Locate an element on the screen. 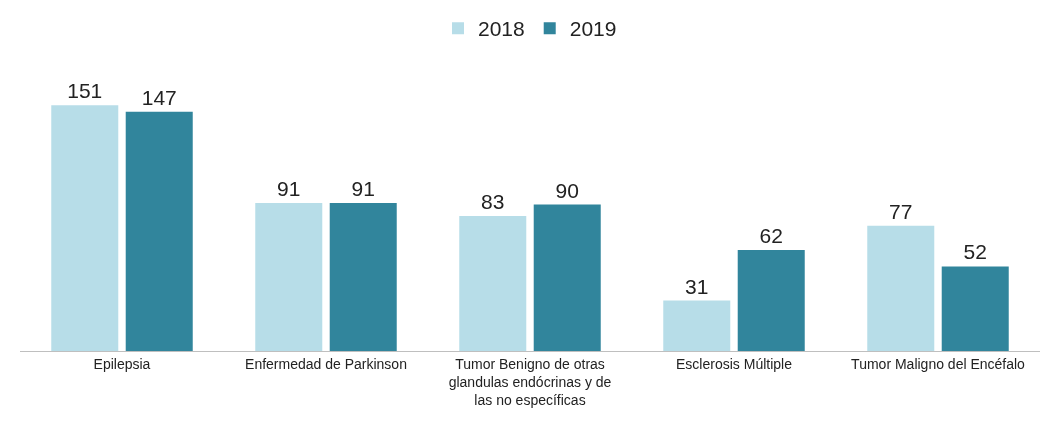 The height and width of the screenshot is (433, 1048). data-label: 62 is located at coordinates (771, 236).